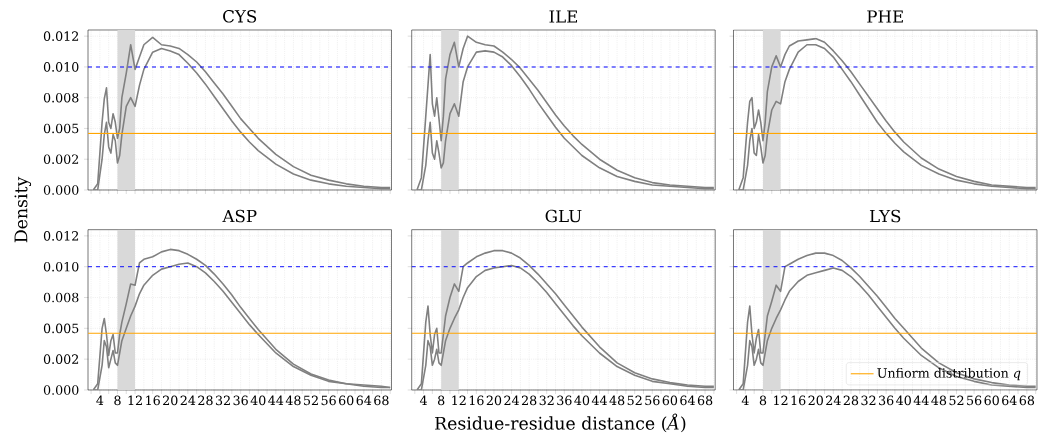 This screenshot has height=438, width=1038. I want to click on legend-label: Unfiorm distribution q, so click(949, 374).